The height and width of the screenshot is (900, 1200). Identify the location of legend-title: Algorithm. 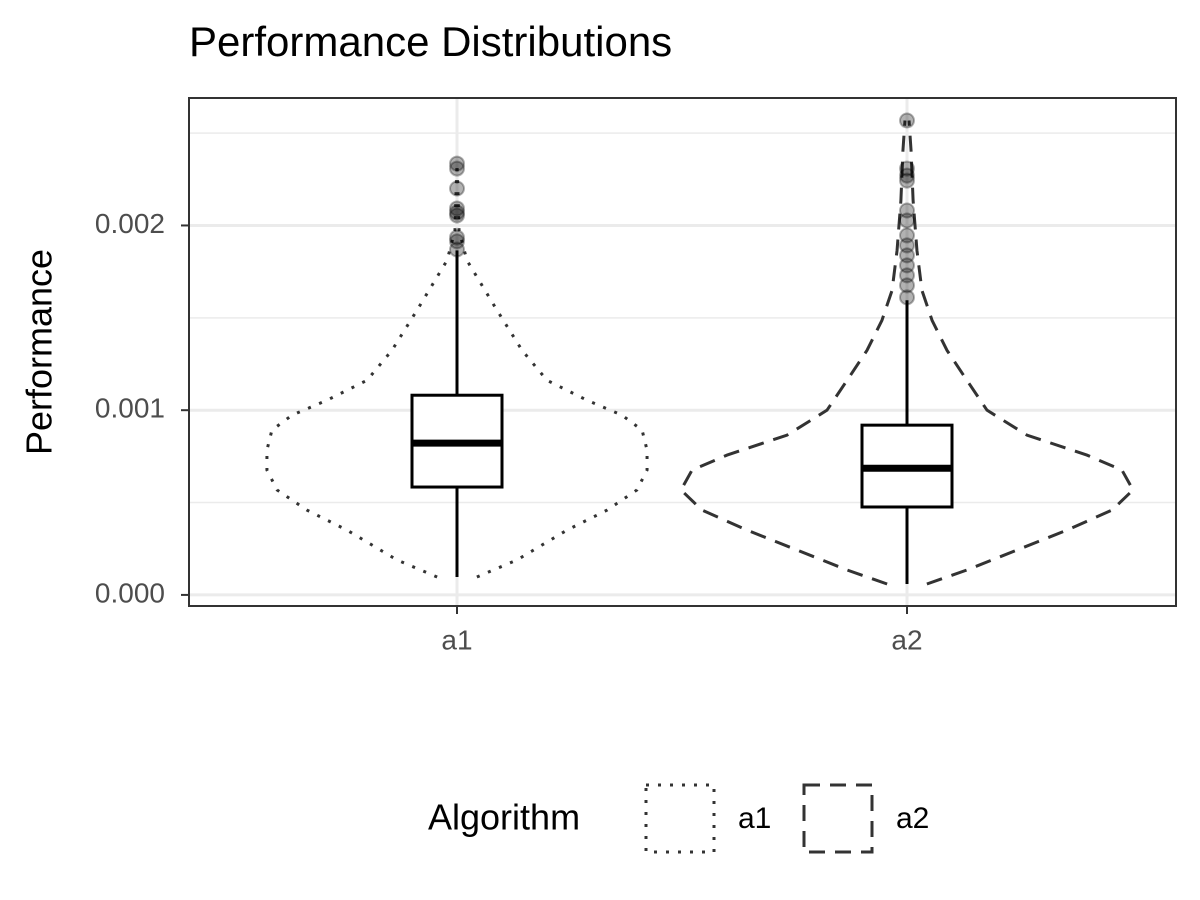
(504, 817).